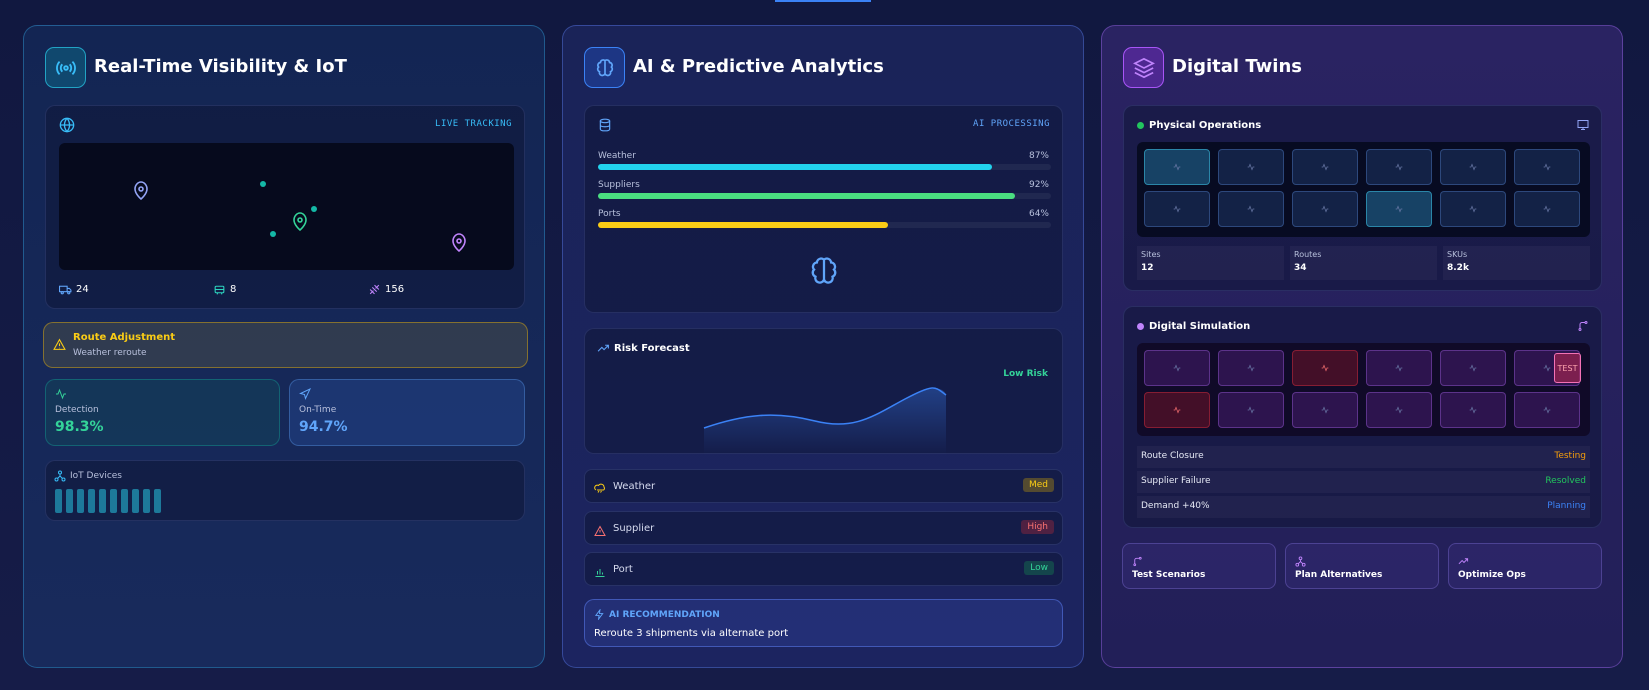 This screenshot has height=690, width=1649. What do you see at coordinates (1210, 263) in the screenshot?
I see `stat-box: Sites 12` at bounding box center [1210, 263].